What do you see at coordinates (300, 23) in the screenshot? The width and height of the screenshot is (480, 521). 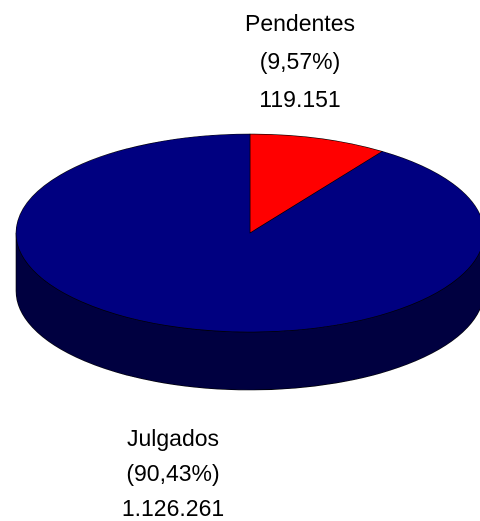 I see `pendentes-label: Pendentes` at bounding box center [300, 23].